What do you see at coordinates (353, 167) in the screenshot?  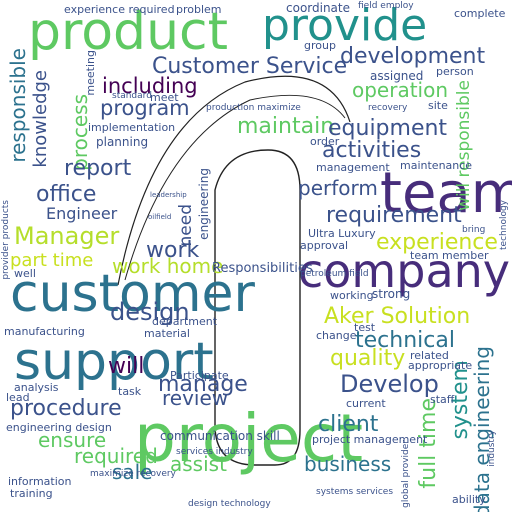 I see `word: management` at bounding box center [353, 167].